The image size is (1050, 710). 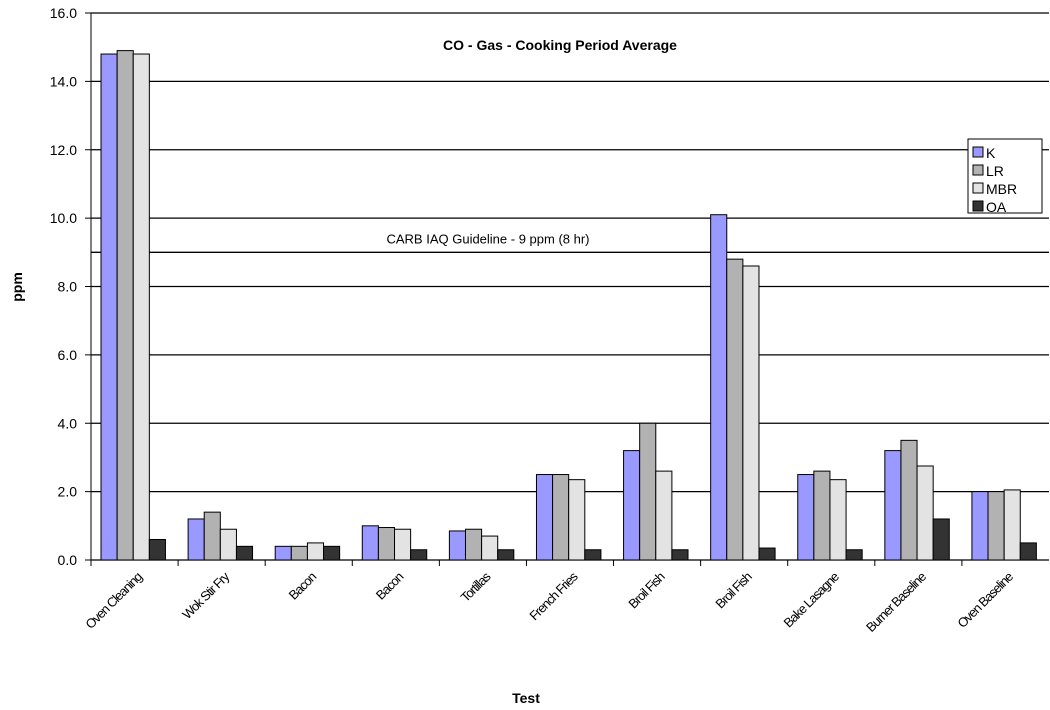 What do you see at coordinates (560, 45) in the screenshot?
I see `chart-title: CO - Gas - Cooking Period Average` at bounding box center [560, 45].